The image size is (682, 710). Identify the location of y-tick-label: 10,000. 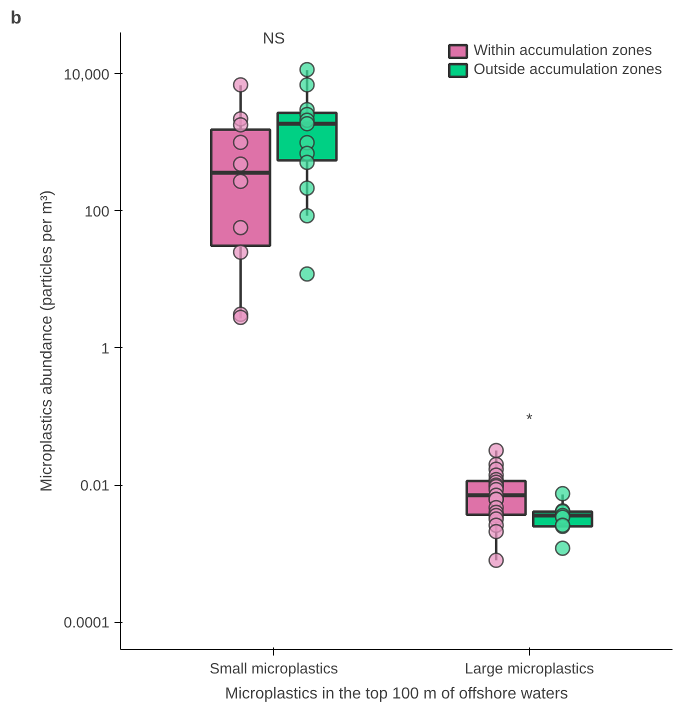
(87, 75).